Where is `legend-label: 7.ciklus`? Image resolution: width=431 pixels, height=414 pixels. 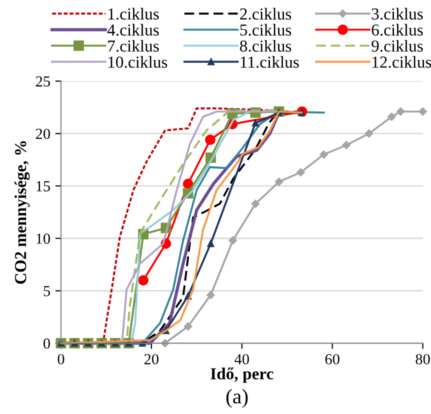 legend-label: 7.ciklus is located at coordinates (133, 46).